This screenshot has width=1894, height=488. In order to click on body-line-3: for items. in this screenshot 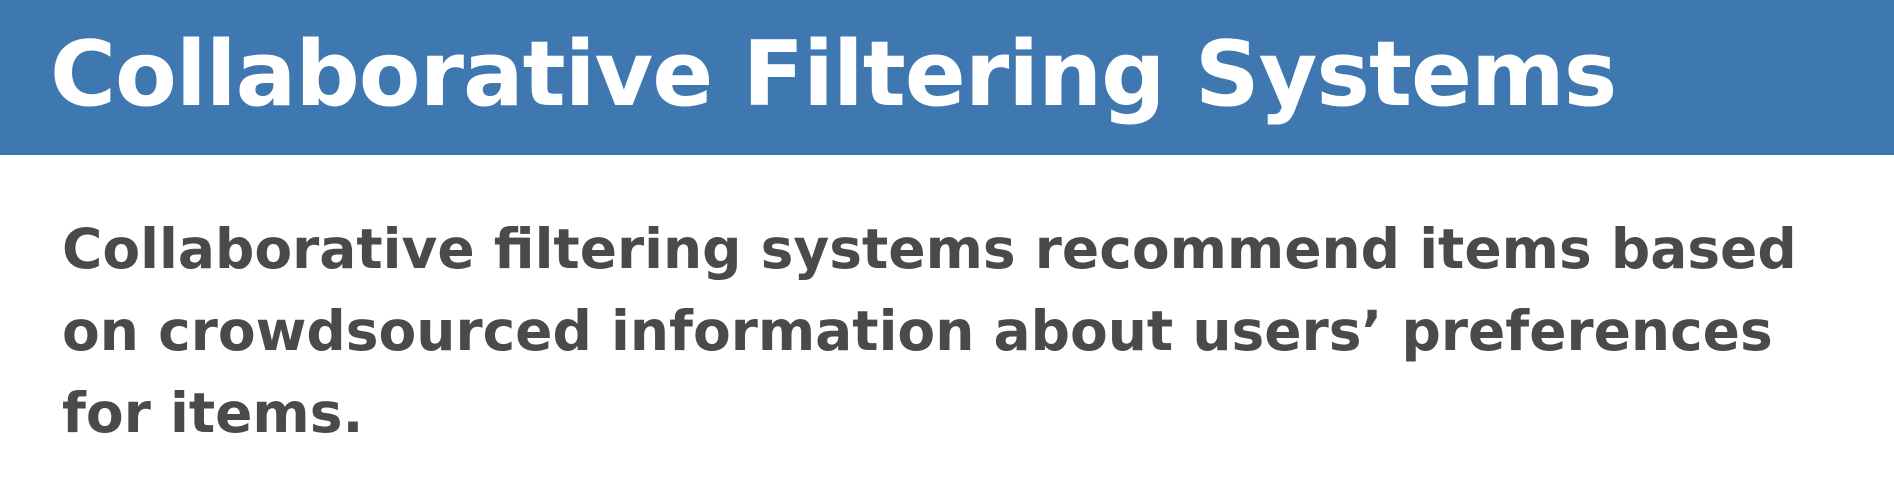, I will do `click(213, 413)`.